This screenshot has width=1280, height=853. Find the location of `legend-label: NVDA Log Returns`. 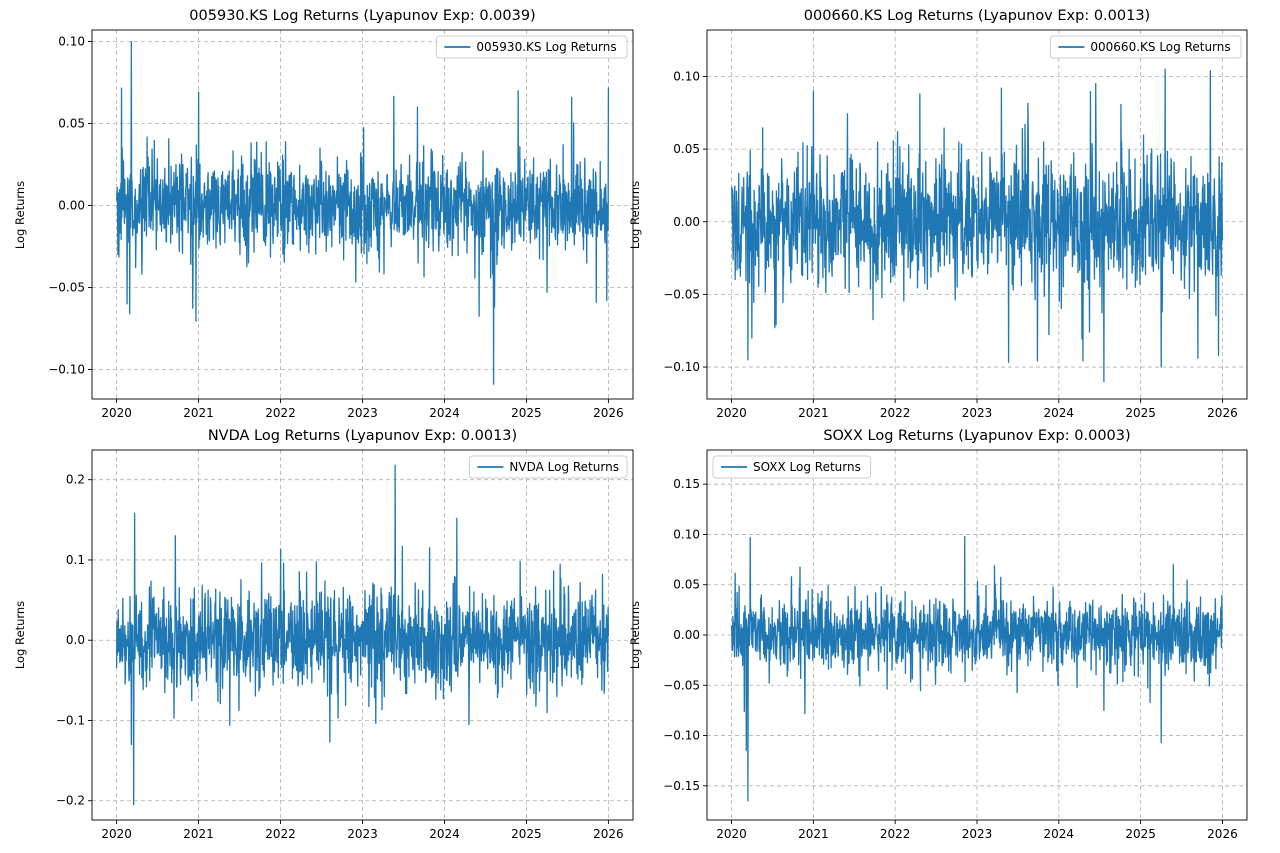

legend-label: NVDA Log Returns is located at coordinates (564, 467).